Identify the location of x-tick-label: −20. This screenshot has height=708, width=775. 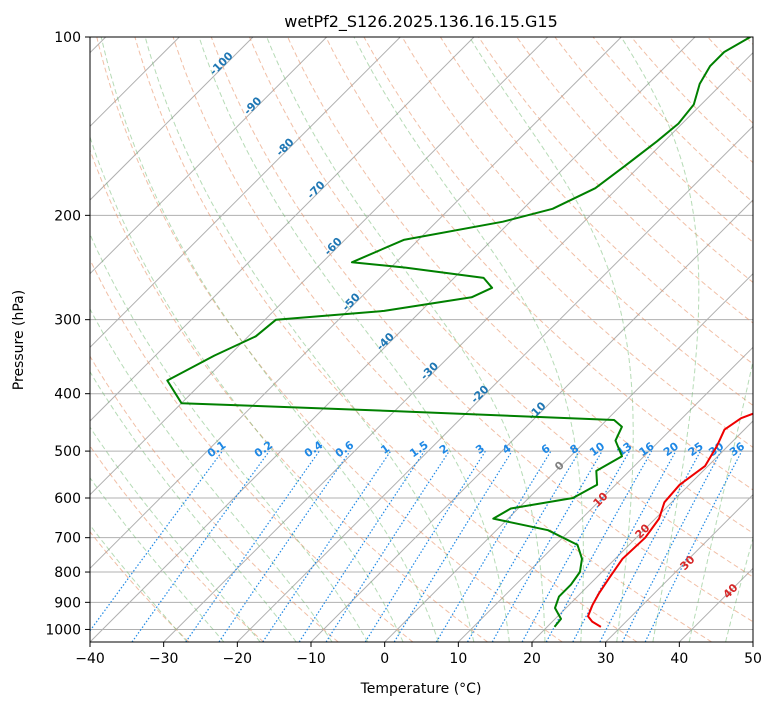
(238, 659).